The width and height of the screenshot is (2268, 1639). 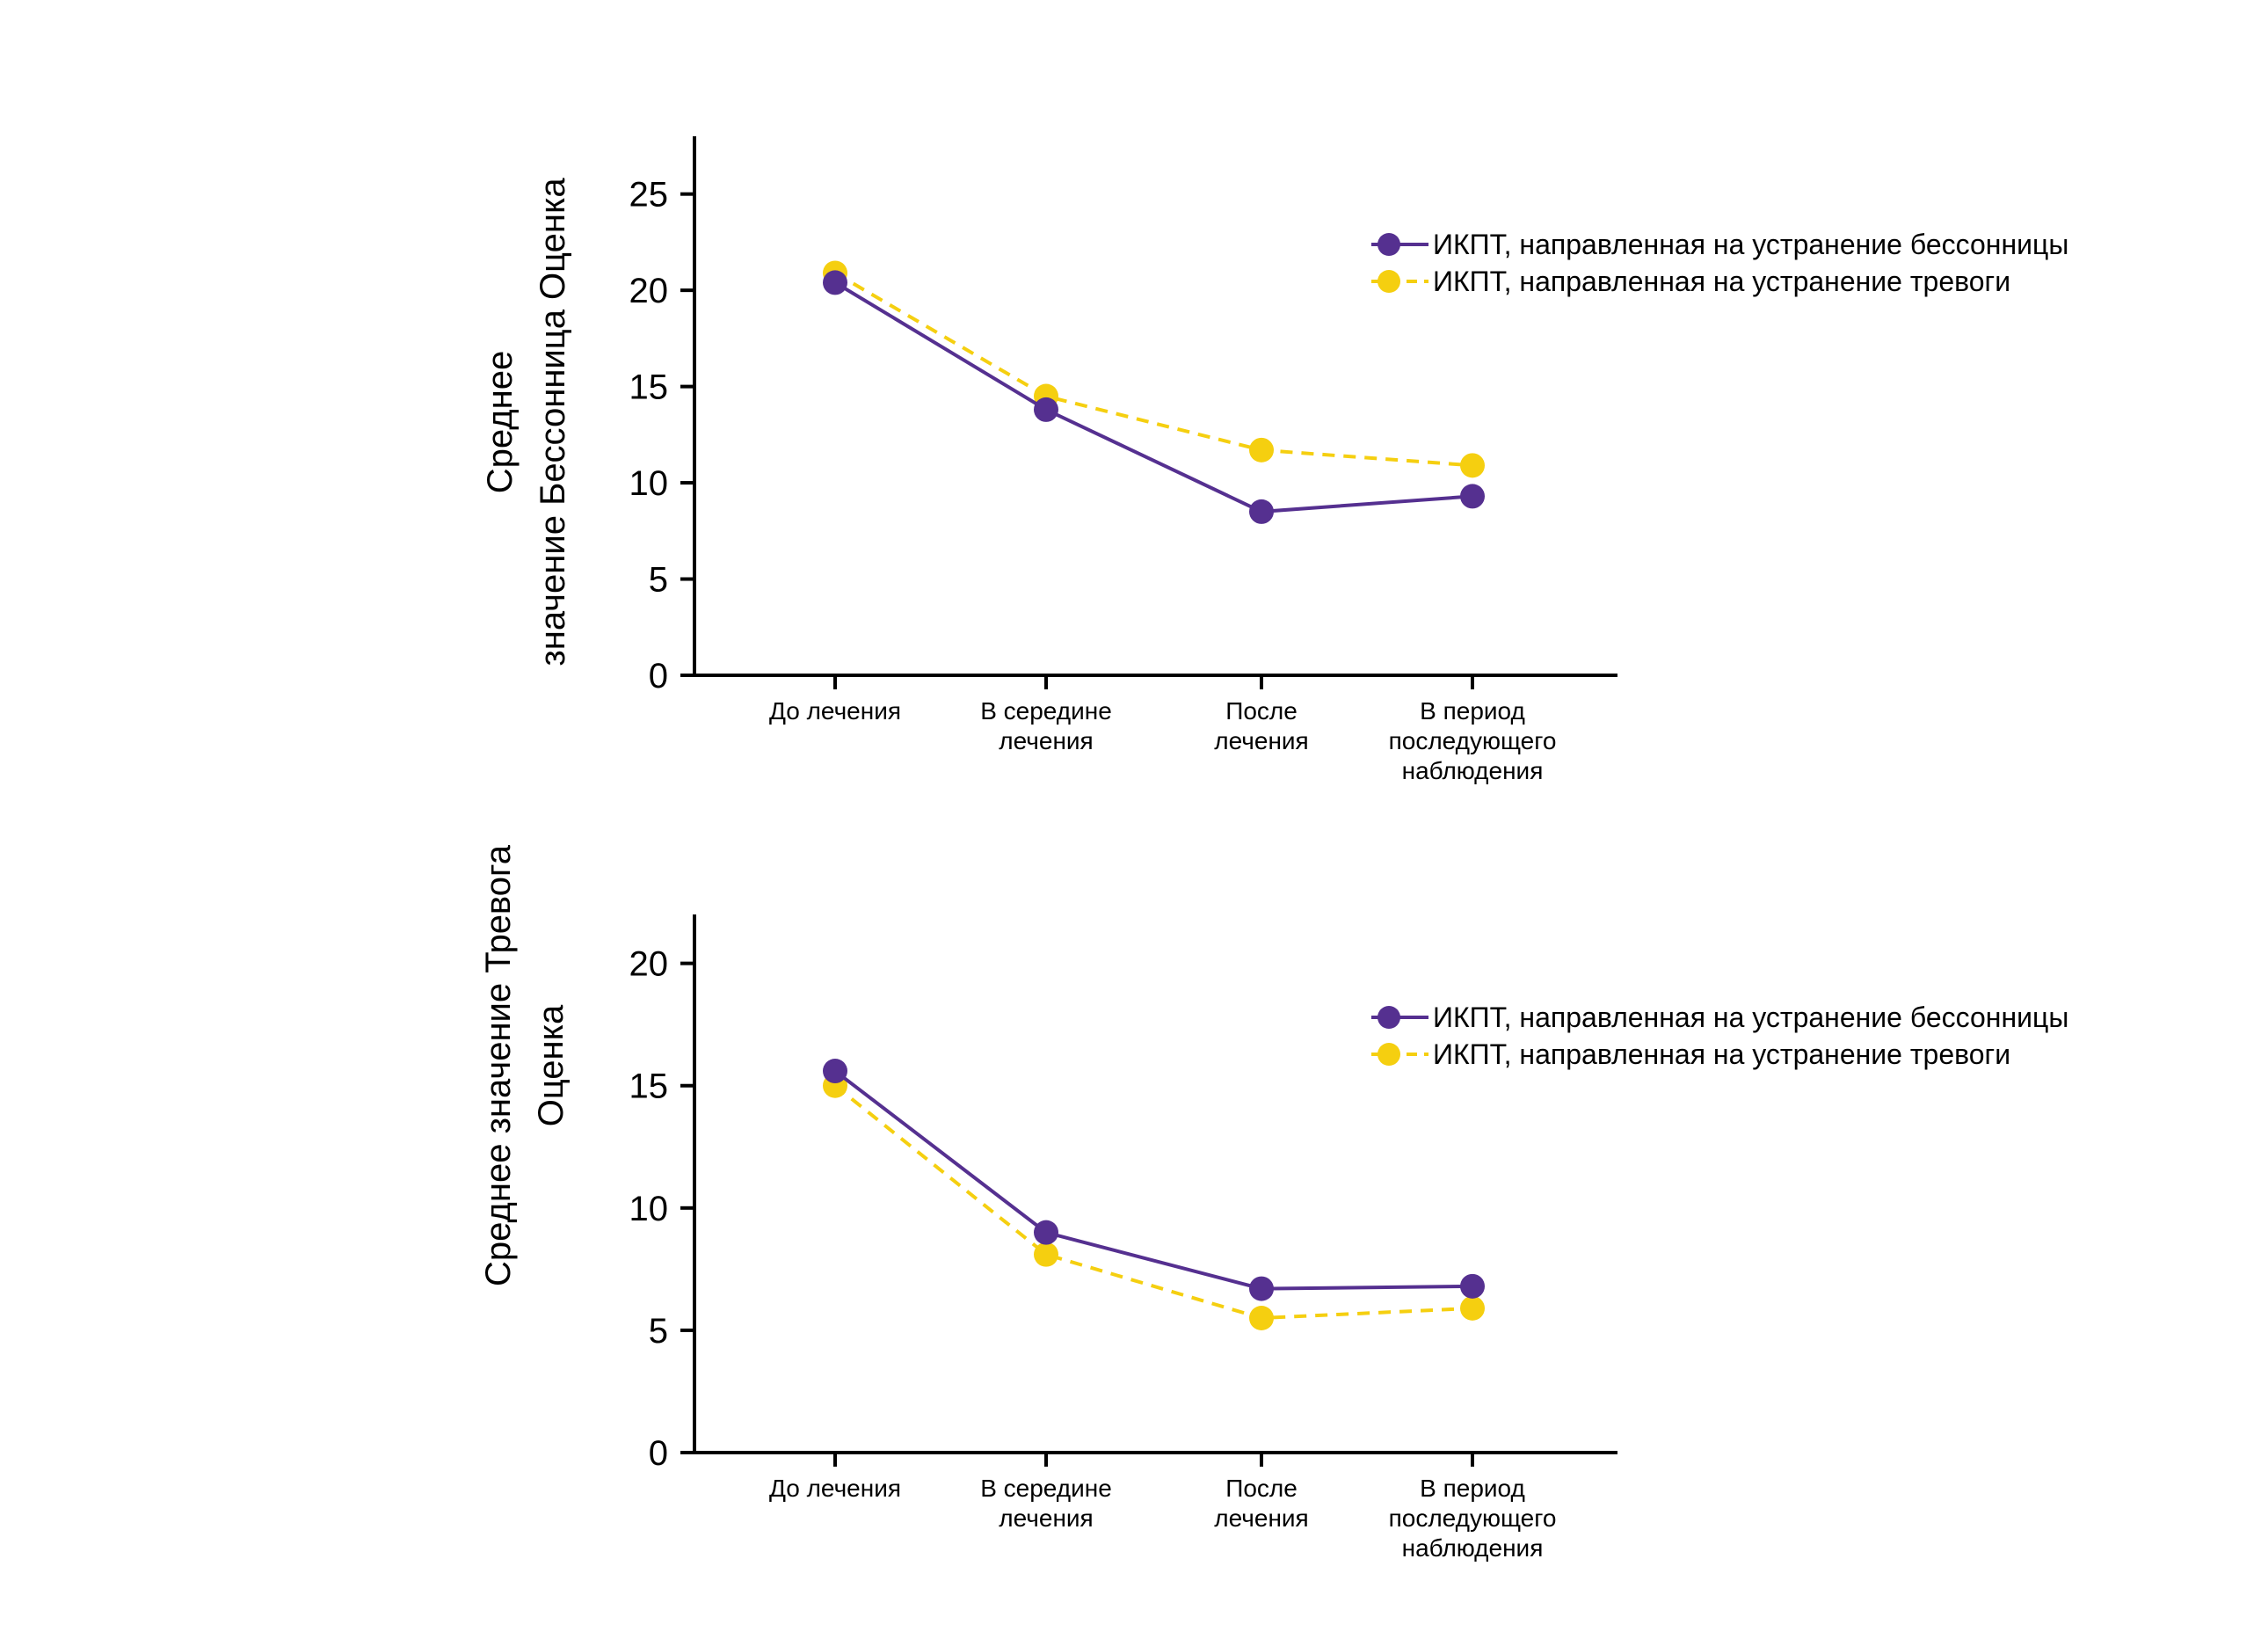 What do you see at coordinates (552, 1065) in the screenshot?
I see `y-axis-label: Оценка` at bounding box center [552, 1065].